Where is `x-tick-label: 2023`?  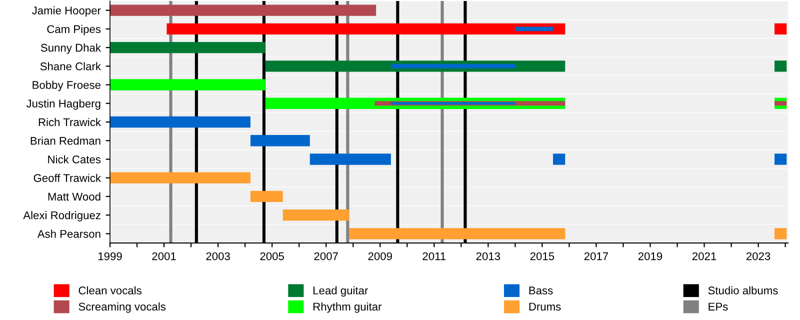 x-tick-label: 2023 is located at coordinates (758, 256).